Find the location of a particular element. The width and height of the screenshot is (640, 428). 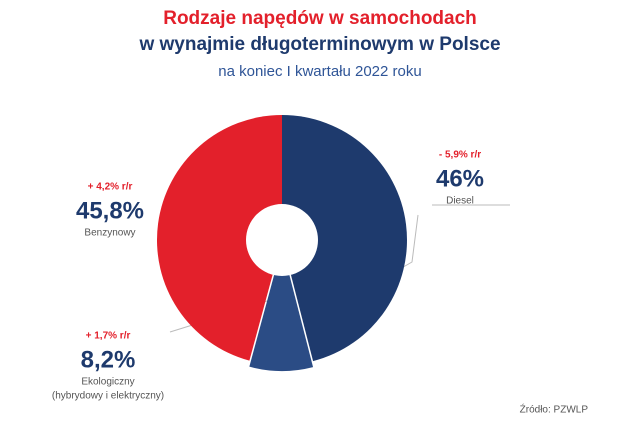

value-label: 46% is located at coordinates (460, 178).